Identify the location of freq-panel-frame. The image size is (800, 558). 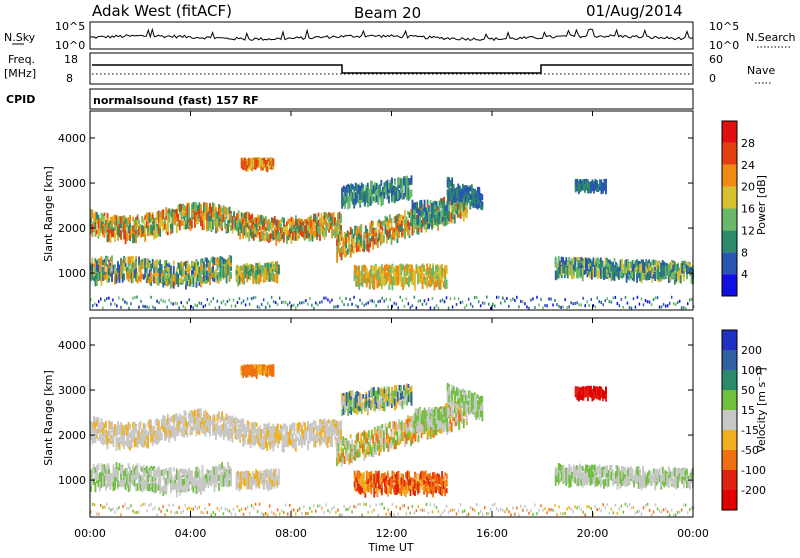
(391, 68).